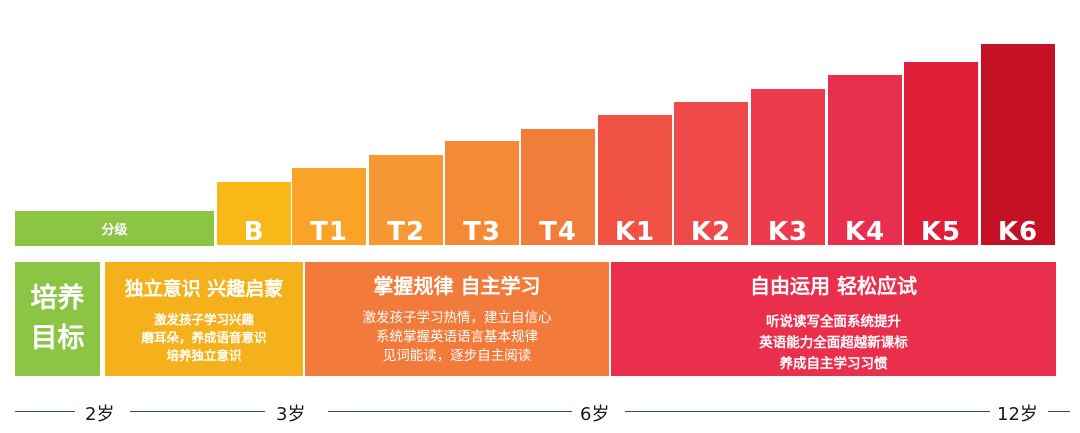  I want to click on level-label-k5: K5, so click(941, 232).